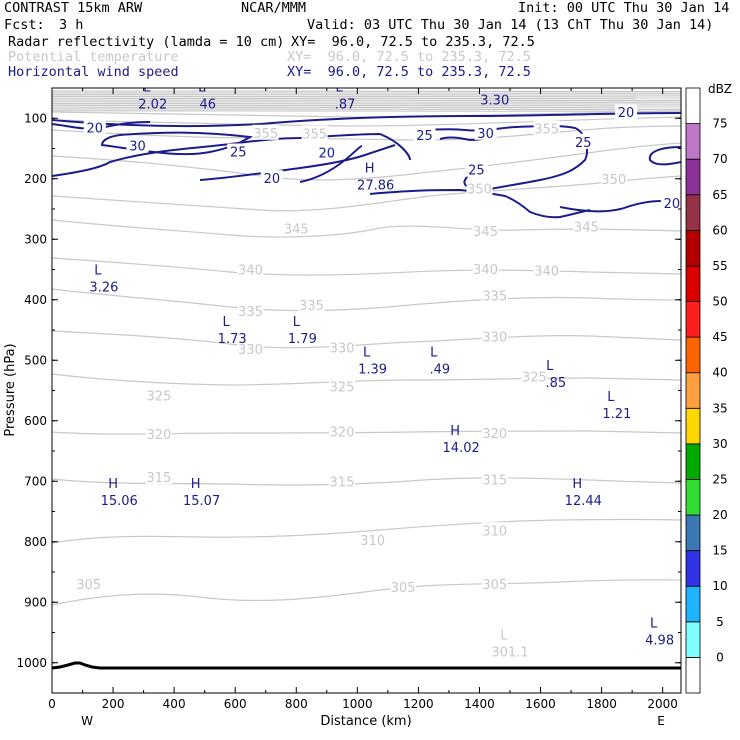 The image size is (740, 740). I want to click on theta-label: 335, so click(494, 297).